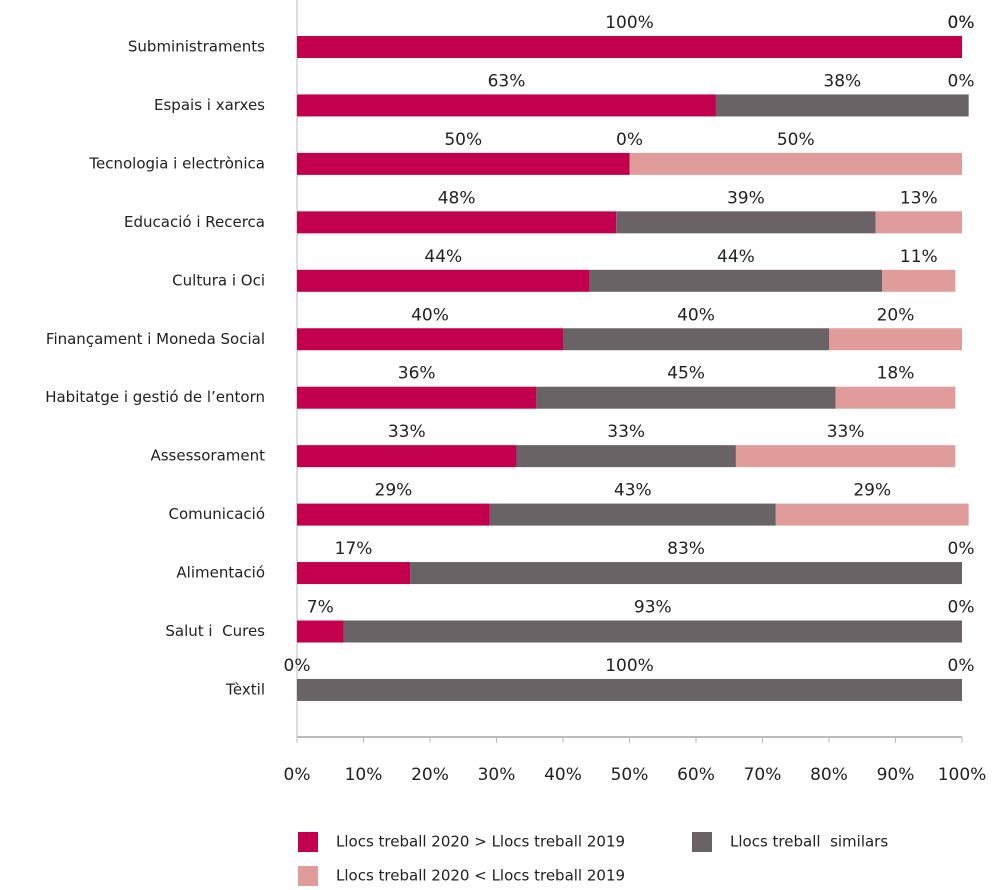 The width and height of the screenshot is (995, 890). Describe the element at coordinates (686, 374) in the screenshot. I see `data-label: 45%` at that location.